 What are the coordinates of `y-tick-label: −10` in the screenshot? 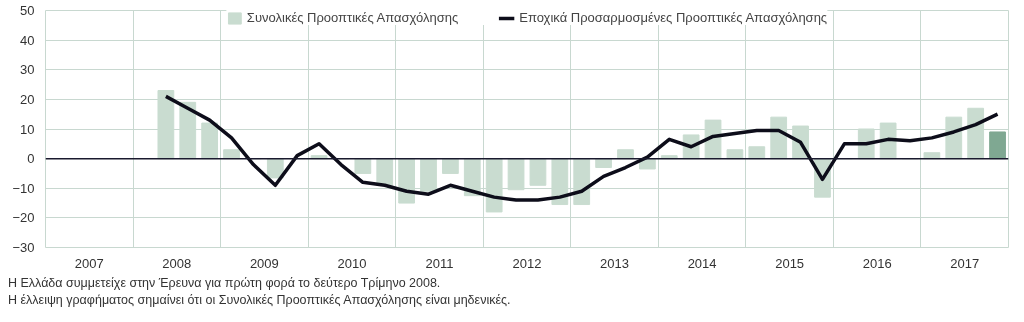 It's located at (23, 188).